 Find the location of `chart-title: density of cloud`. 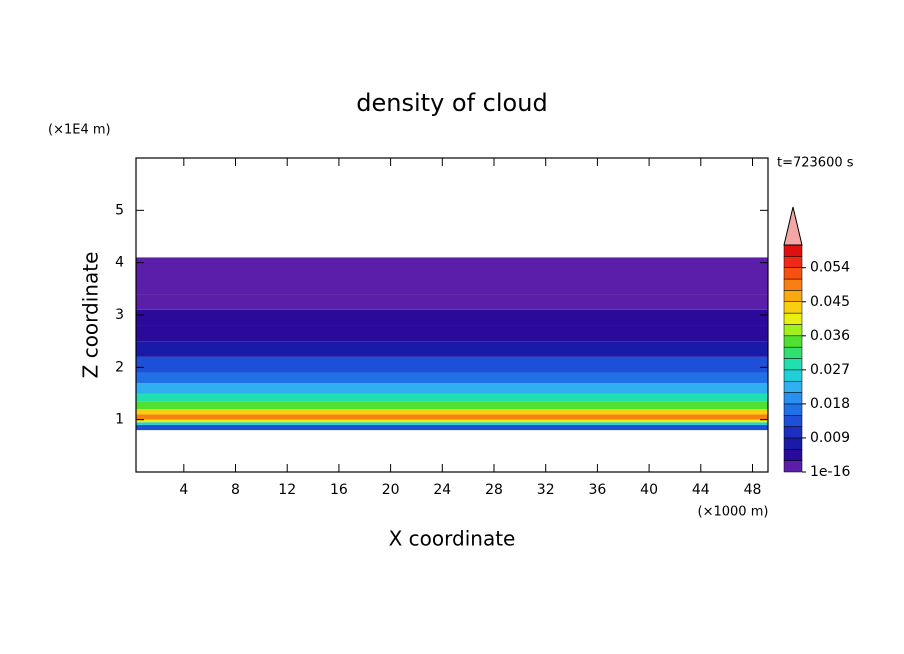

chart-title: density of cloud is located at coordinates (451, 103).